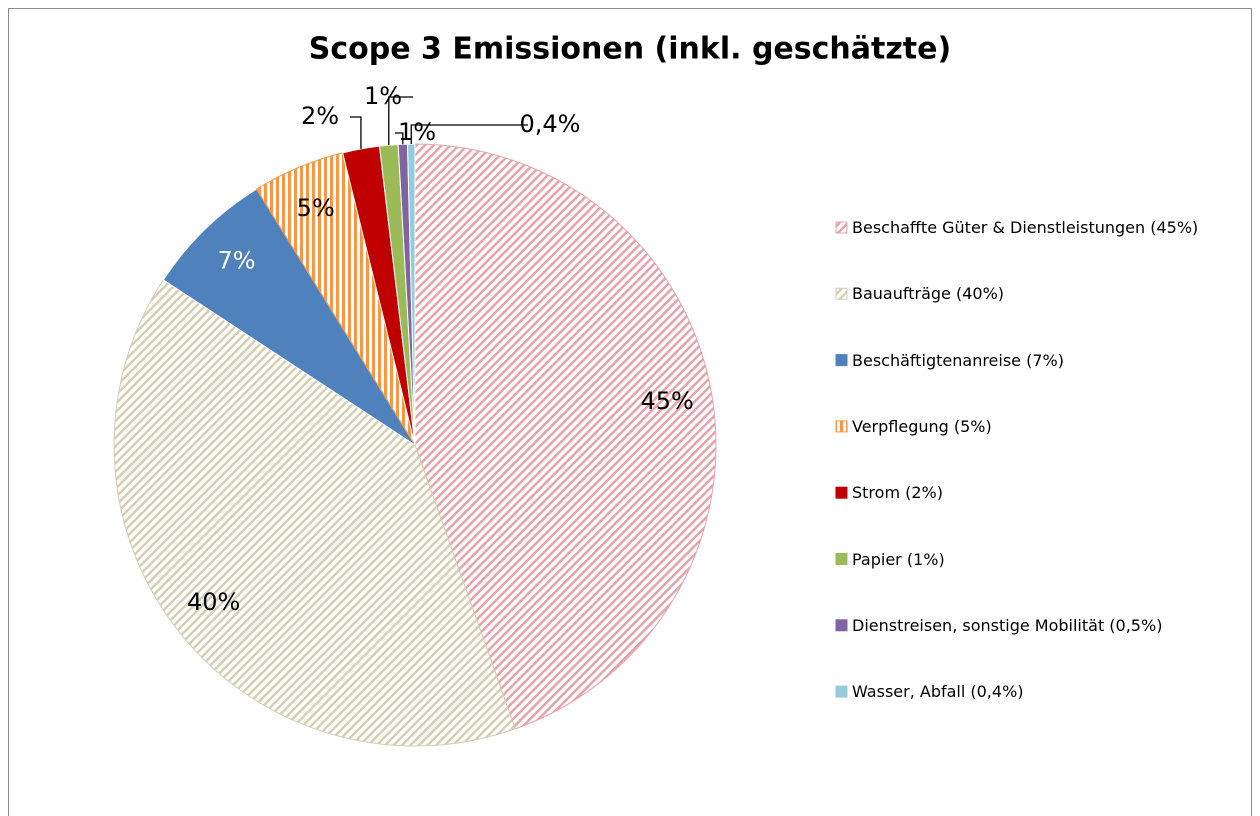 The image size is (1260, 816). Describe the element at coordinates (213, 602) in the screenshot. I see `data-label: 40%` at that location.